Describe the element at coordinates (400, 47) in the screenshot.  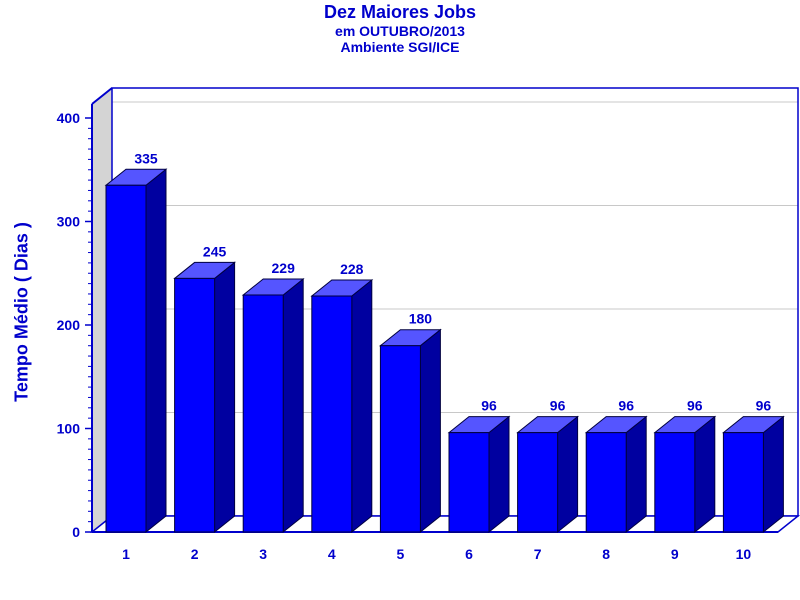
I see `chart-subtitle-environment: Ambiente SGI/ICE` at that location.